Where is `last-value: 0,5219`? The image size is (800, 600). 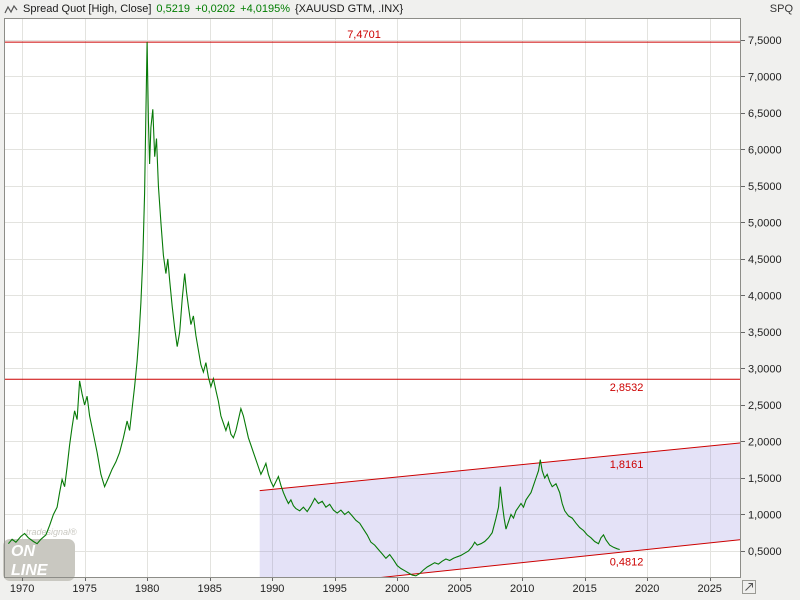 last-value: 0,5219 is located at coordinates (173, 9).